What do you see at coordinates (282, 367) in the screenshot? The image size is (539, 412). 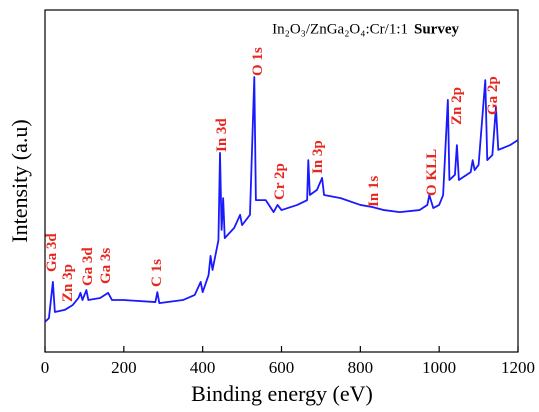 I see `x-tick-label: 600` at bounding box center [282, 367].